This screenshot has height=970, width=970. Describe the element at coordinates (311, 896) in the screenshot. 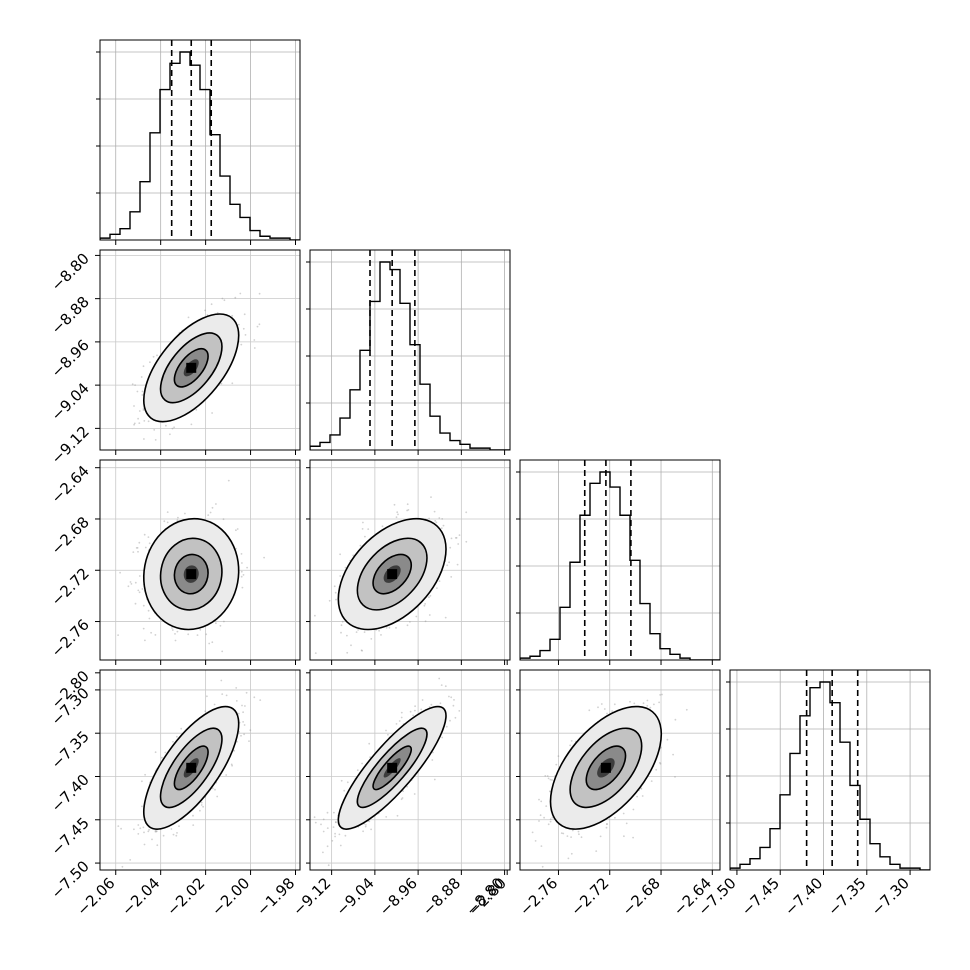

I see `x-tick-label: −9.12` at that location.